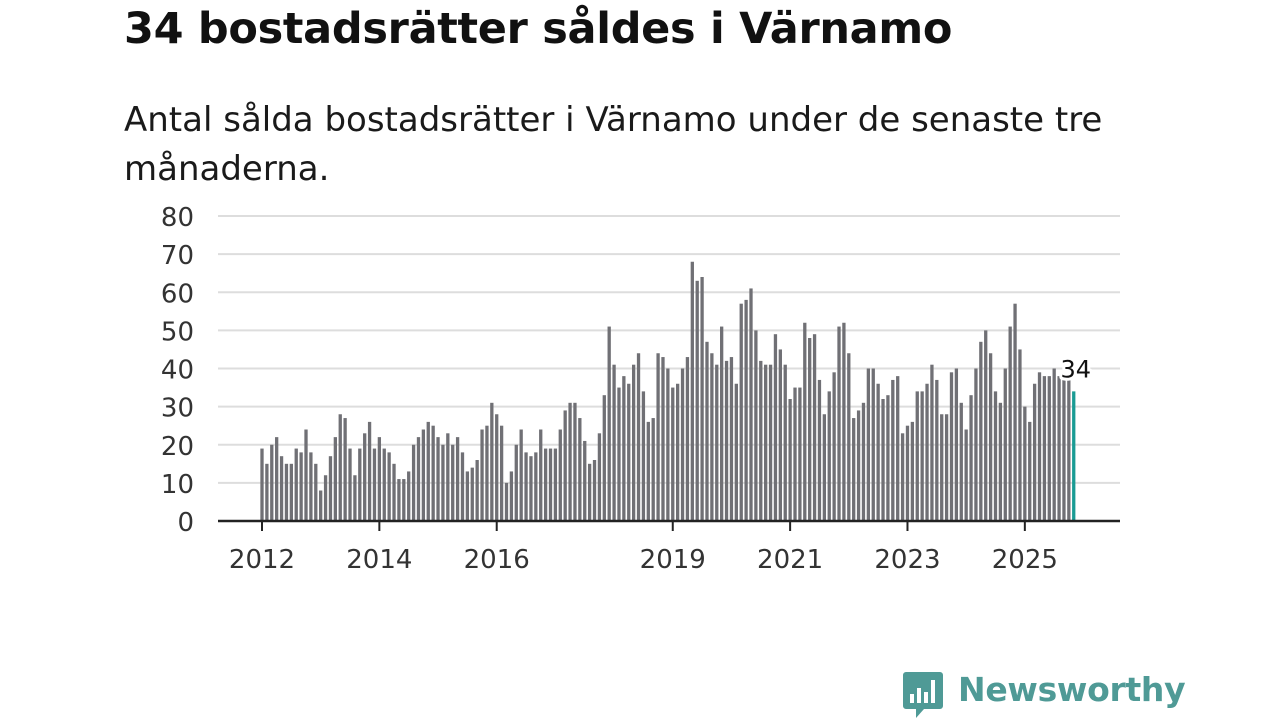  I want to click on y-tick-label: 50, so click(177, 332).